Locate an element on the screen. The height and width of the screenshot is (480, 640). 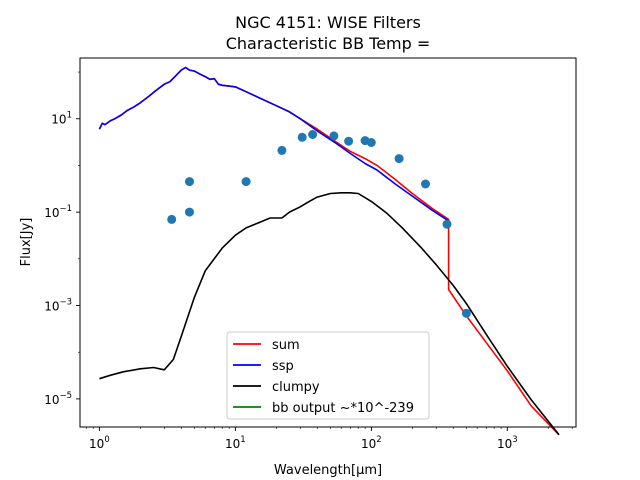
chart-subtitle: Characteristic BB Temp = is located at coordinates (328, 43).